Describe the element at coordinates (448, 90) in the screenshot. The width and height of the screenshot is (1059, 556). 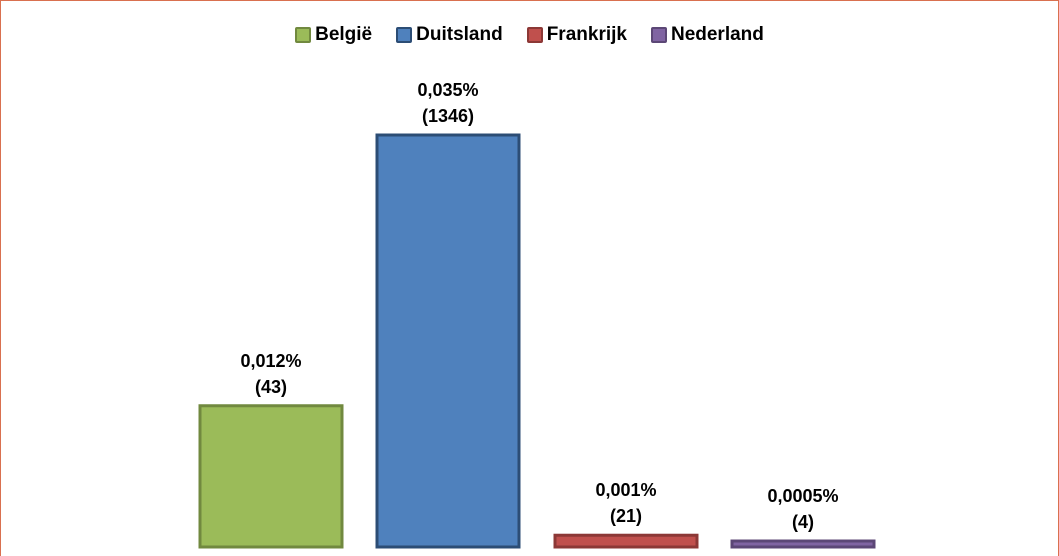
I see `data-label-percent: 0,035%` at that location.